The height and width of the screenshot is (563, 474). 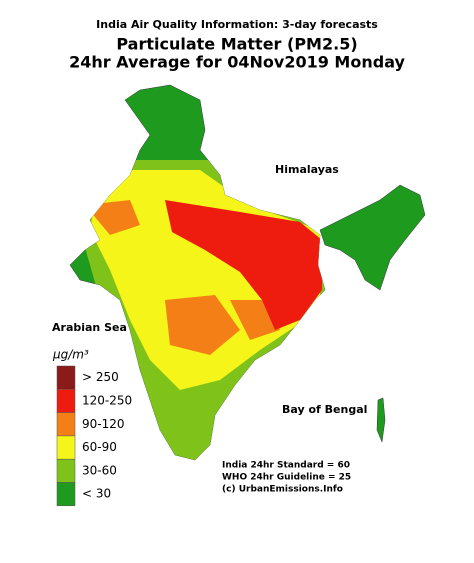 What do you see at coordinates (286, 478) in the screenshot?
I see `note: WHO 24hr Guideline = 25` at bounding box center [286, 478].